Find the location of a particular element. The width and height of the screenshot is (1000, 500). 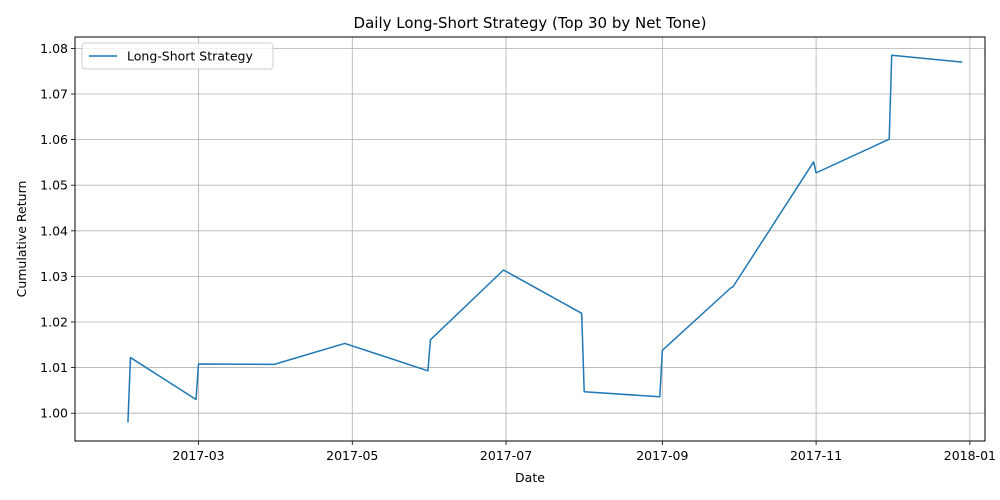

y-tick-label: 1.08 is located at coordinates (54, 48).